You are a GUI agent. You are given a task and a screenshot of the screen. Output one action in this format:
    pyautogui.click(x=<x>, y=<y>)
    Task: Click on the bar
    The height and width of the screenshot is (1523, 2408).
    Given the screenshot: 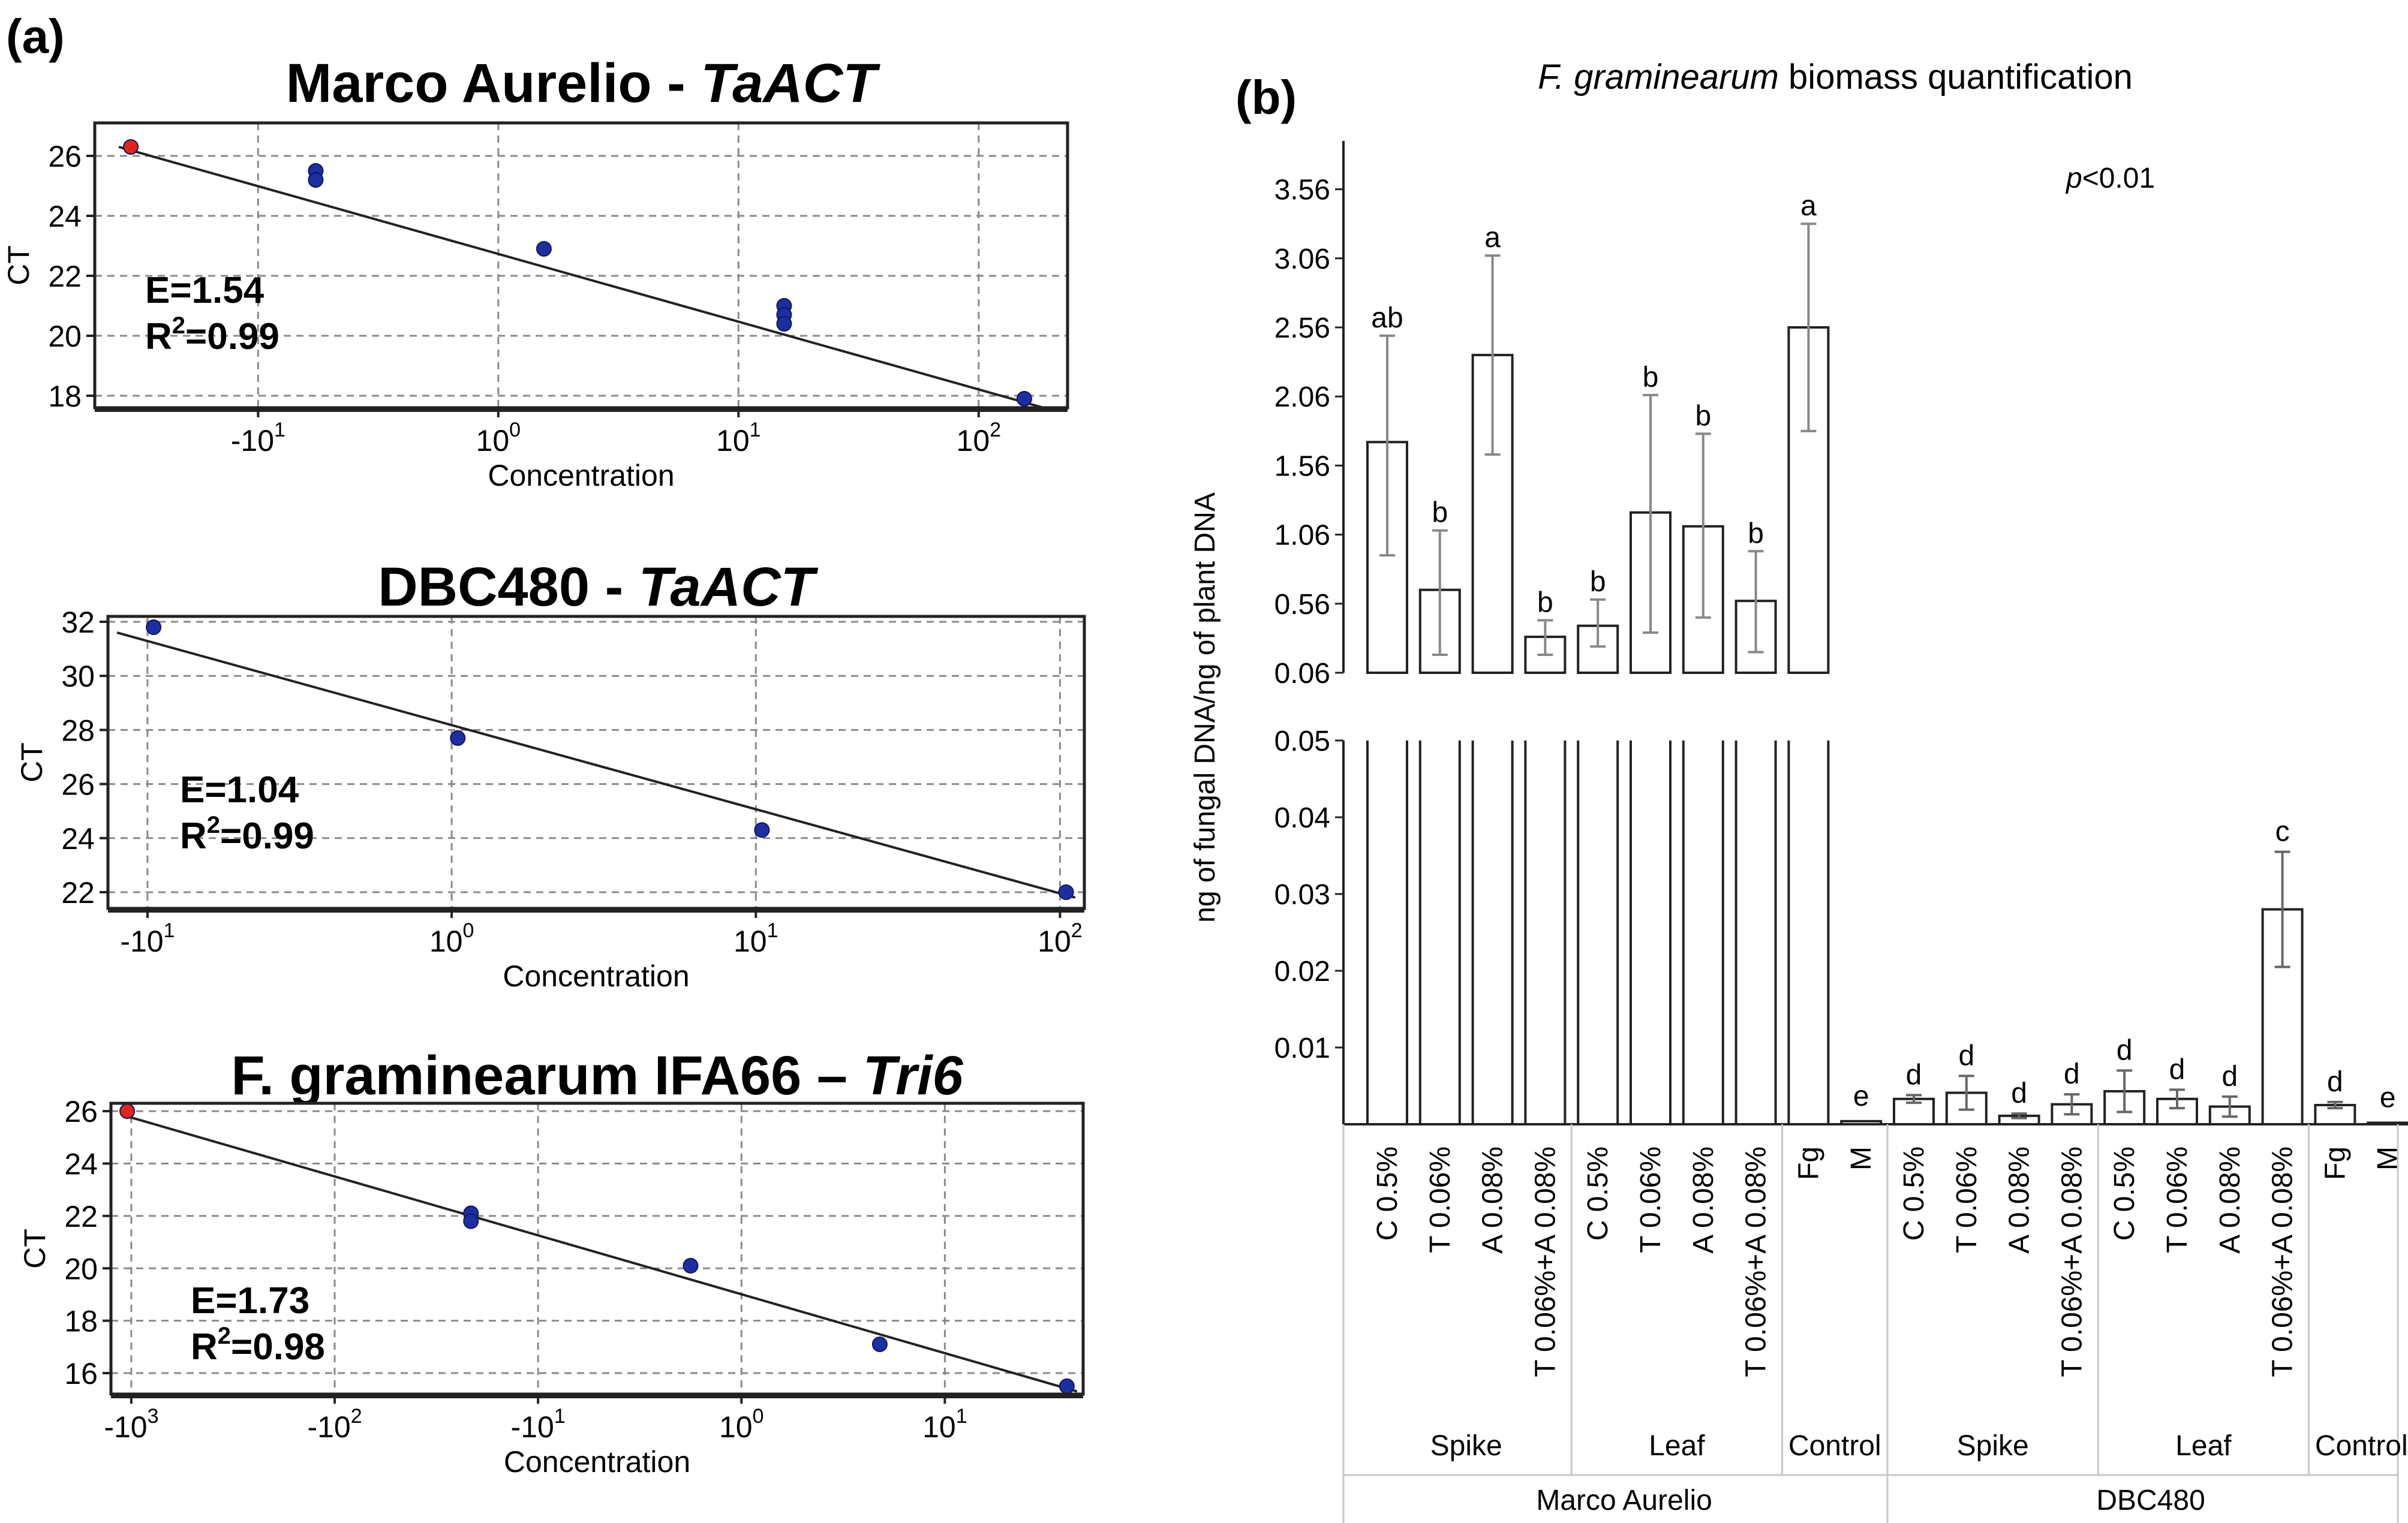 What is the action you would take?
    pyautogui.click(x=2387, y=1123)
    